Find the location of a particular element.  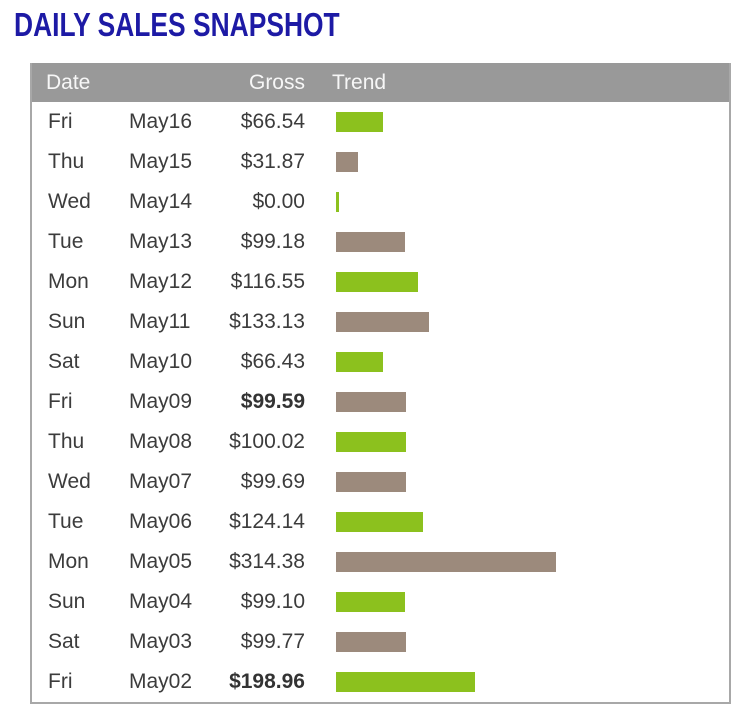

table-row: Mon May12 $116.55 is located at coordinates (380, 282).